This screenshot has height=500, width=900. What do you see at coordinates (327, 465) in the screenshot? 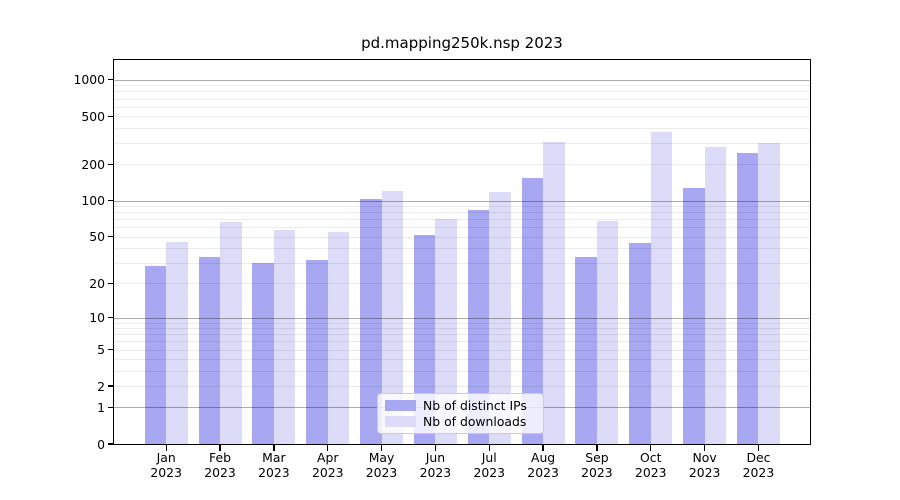
I see `x-axis-label: Apr 2023` at bounding box center [327, 465].